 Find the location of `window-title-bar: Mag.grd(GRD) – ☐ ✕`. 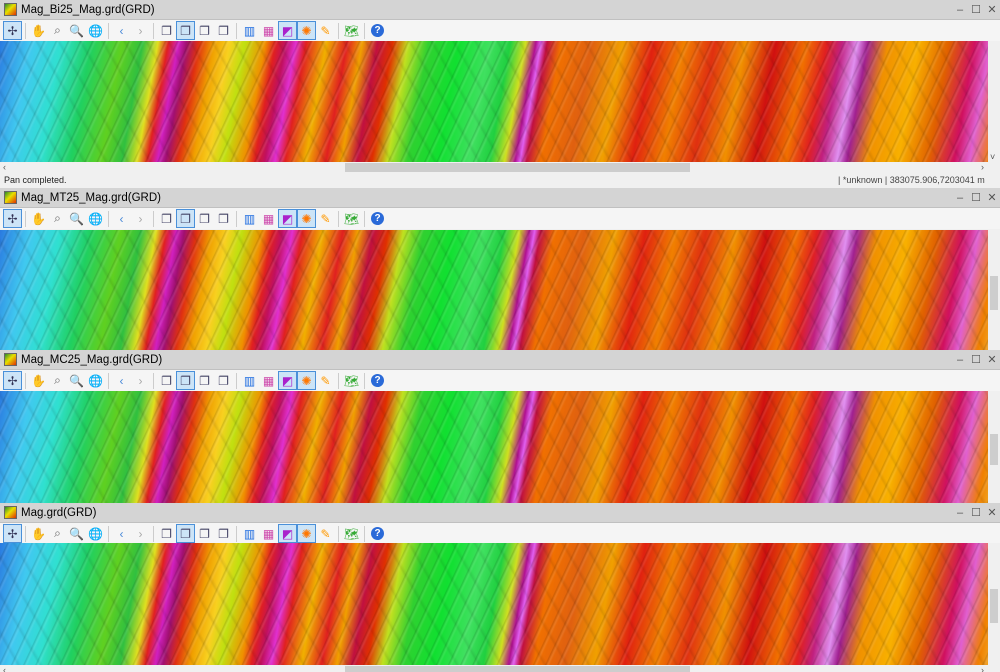

window-title-bar: Mag.grd(GRD) – ☐ ✕ is located at coordinates (500, 513).